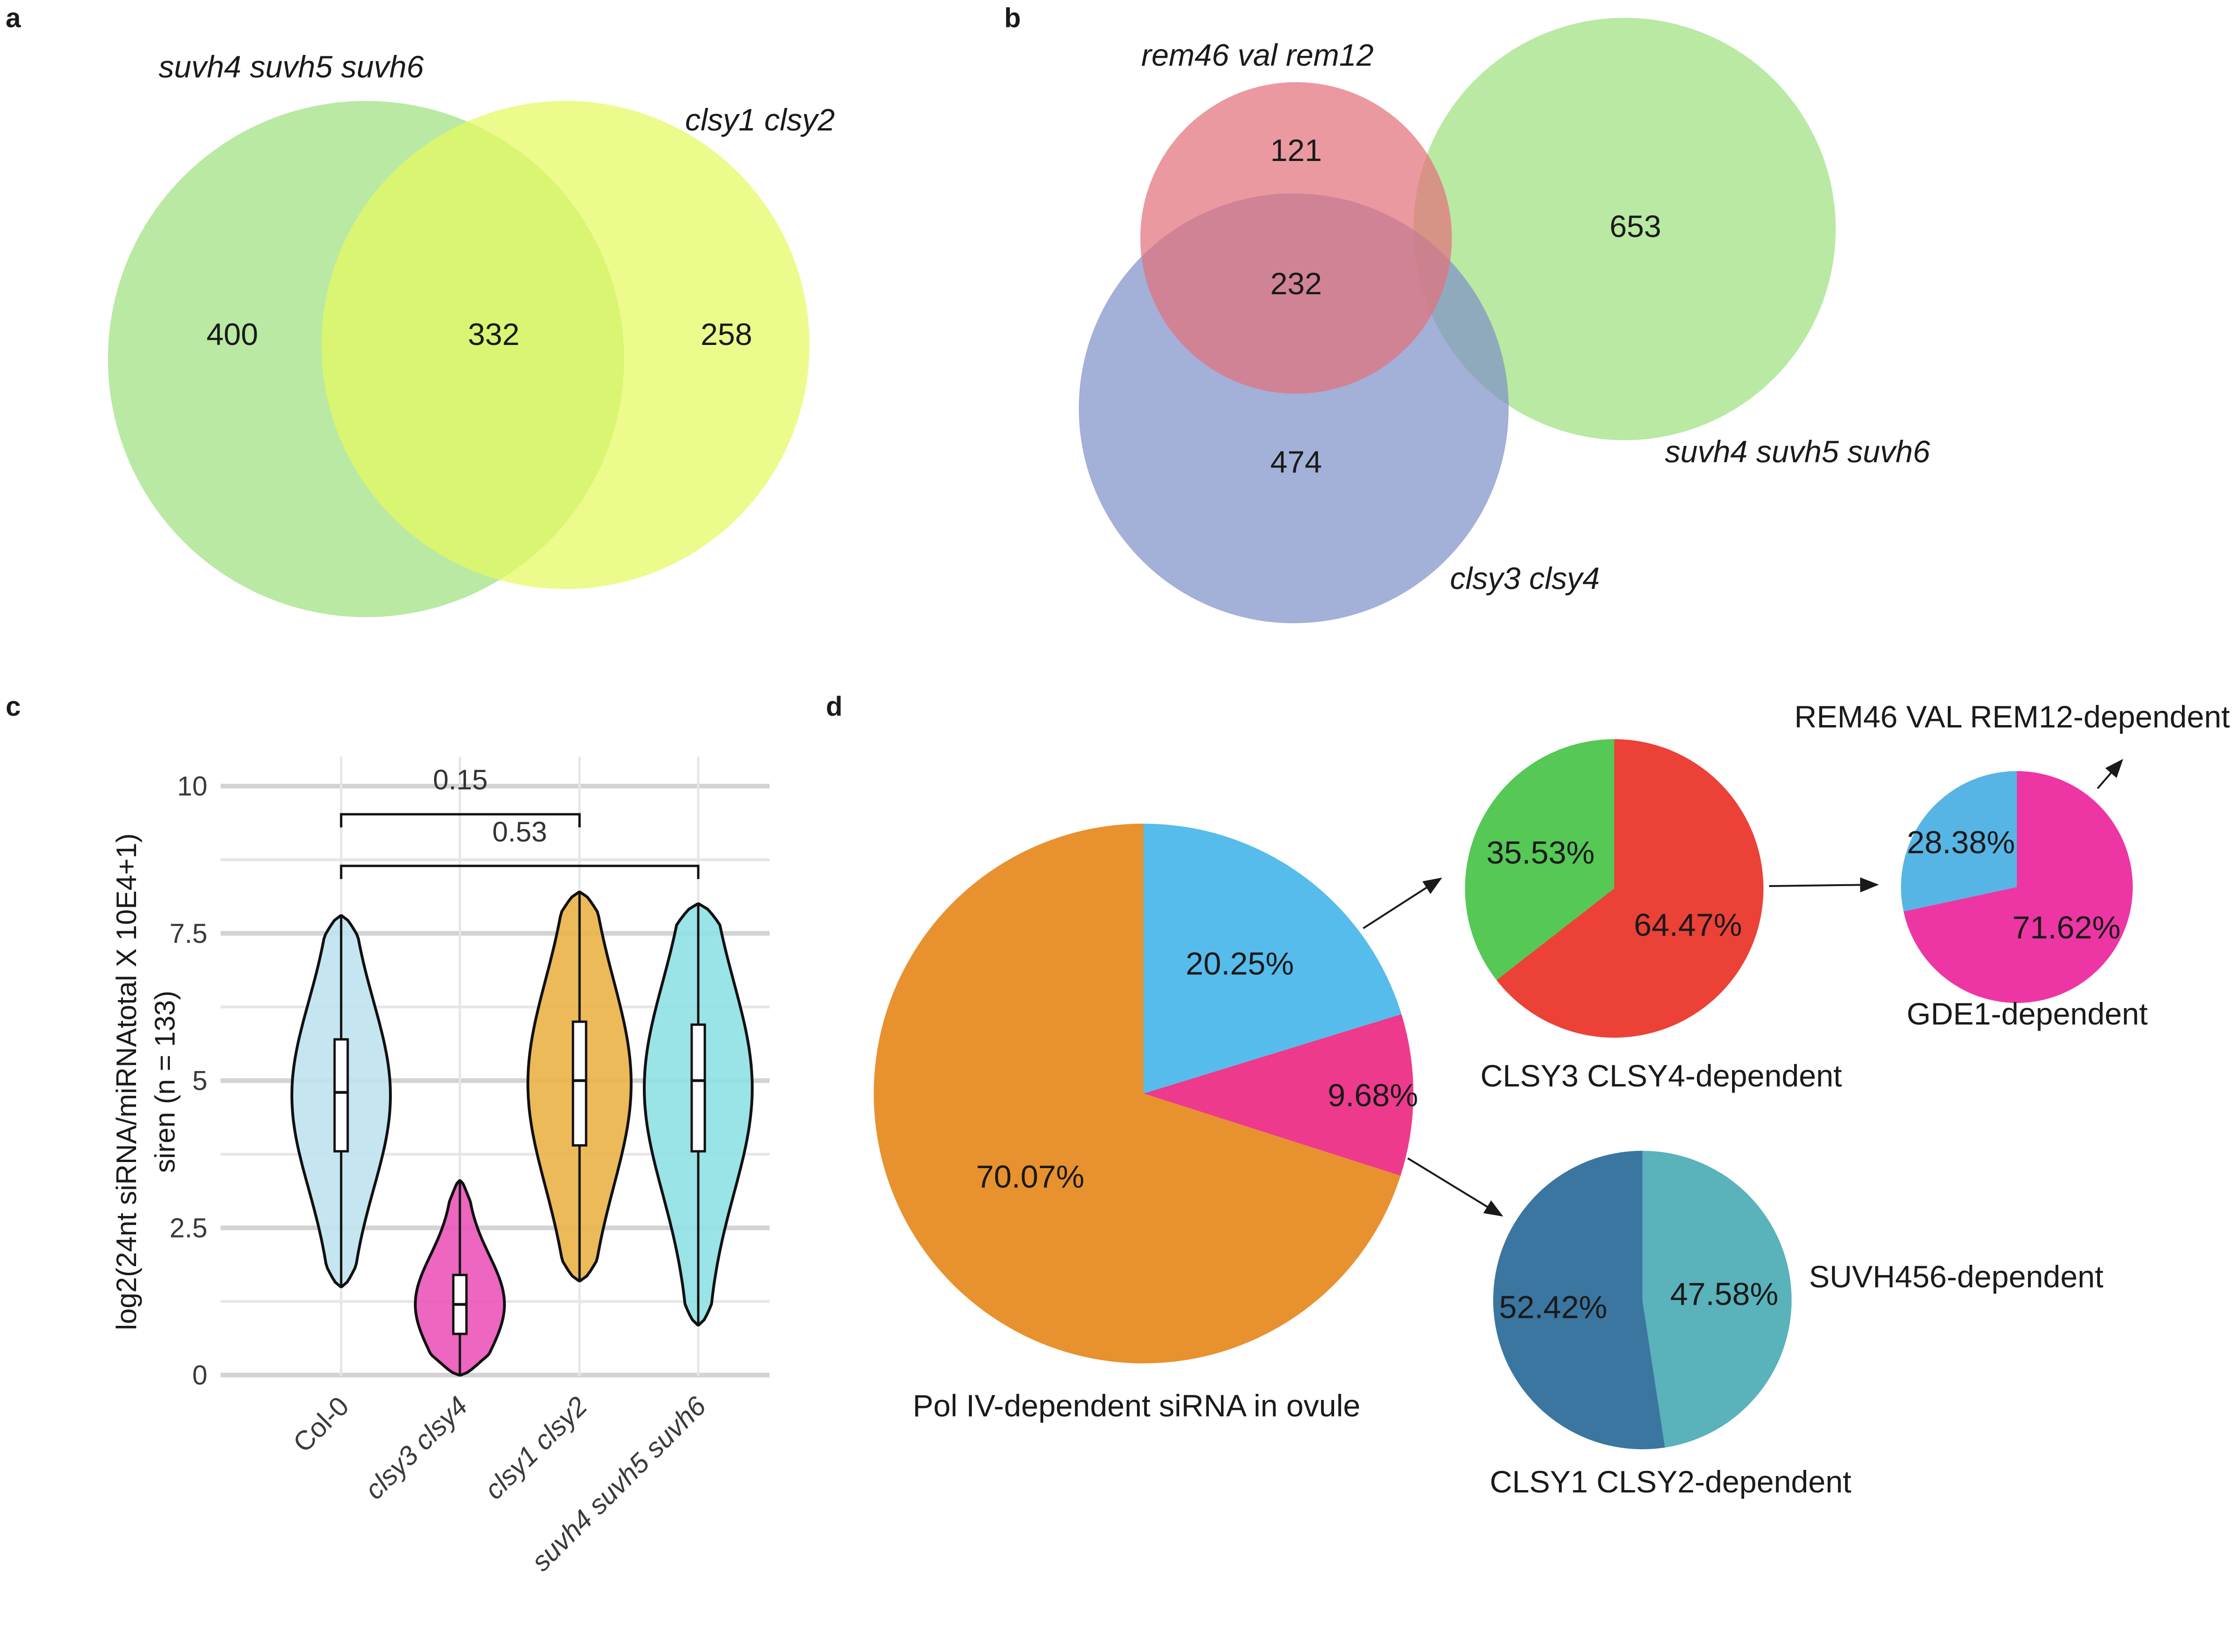 The image size is (2236, 1652). Describe the element at coordinates (519, 832) in the screenshot. I see `significance-pvalue: 0.53` at that location.